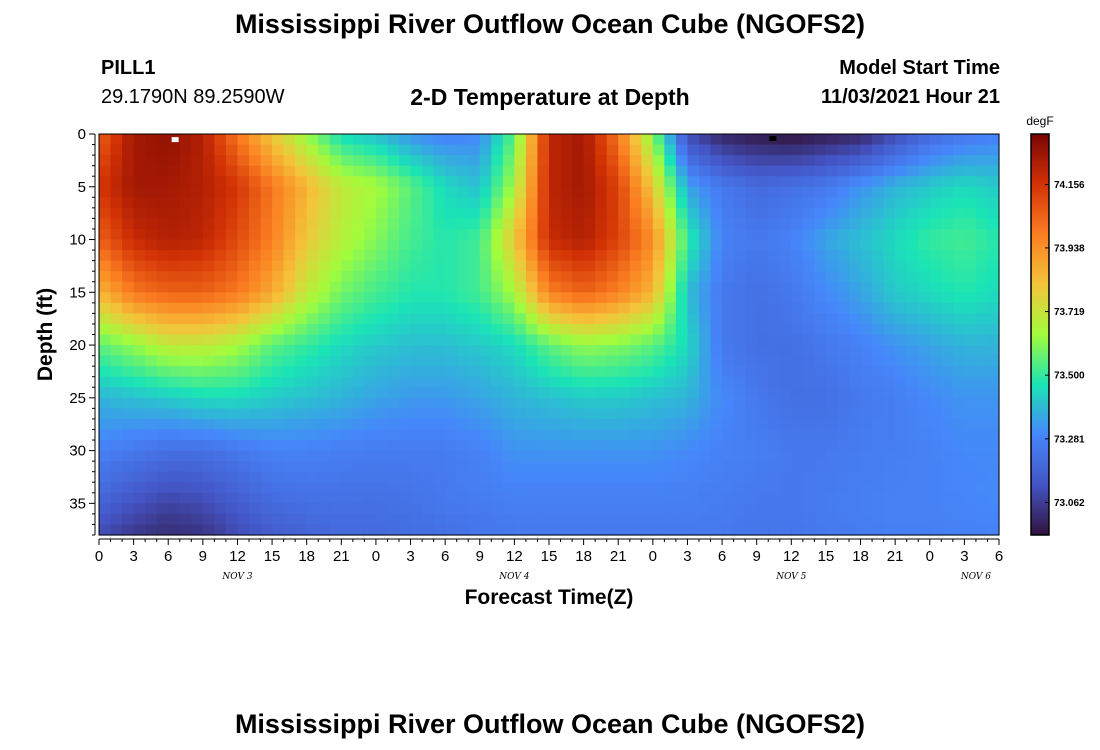  Describe the element at coordinates (445, 556) in the screenshot. I see `x-tick-label: 6` at that location.